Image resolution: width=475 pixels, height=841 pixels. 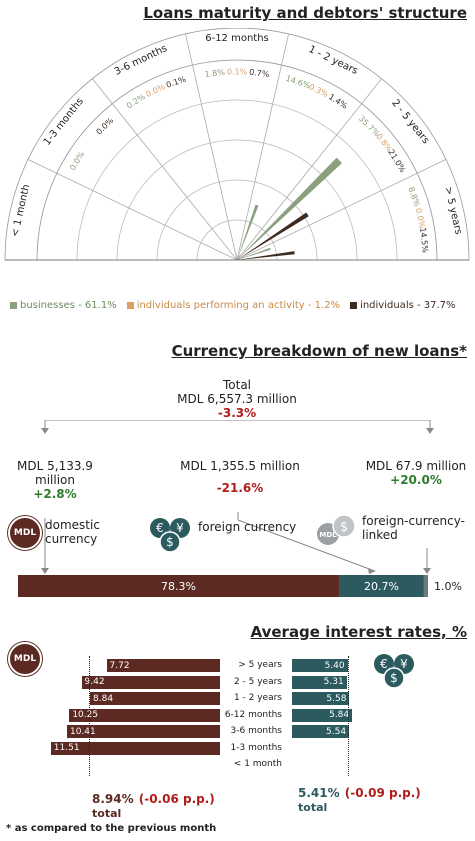 What do you see at coordinates (321, 698) in the screenshot?
I see `fx-rate-bar: 5.58` at bounding box center [321, 698].